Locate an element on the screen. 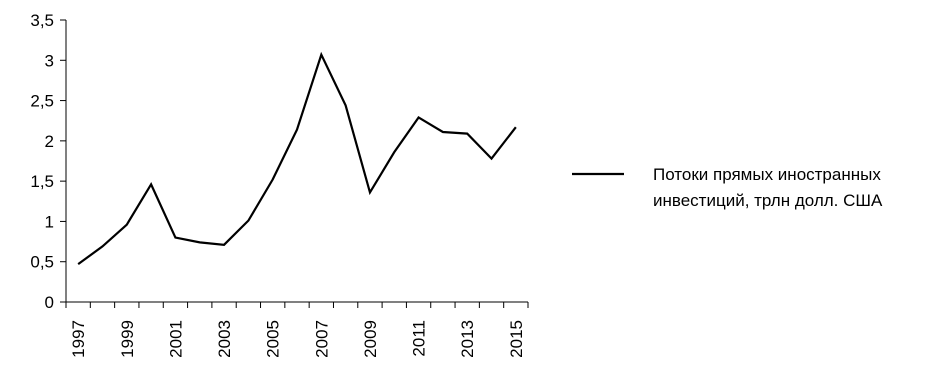 The image size is (946, 371). y-tick-label: 1 is located at coordinates (49, 221).